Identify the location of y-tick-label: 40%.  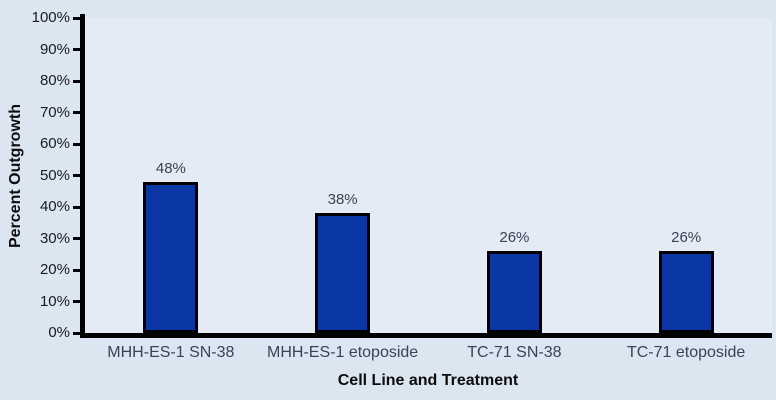
(54, 206).